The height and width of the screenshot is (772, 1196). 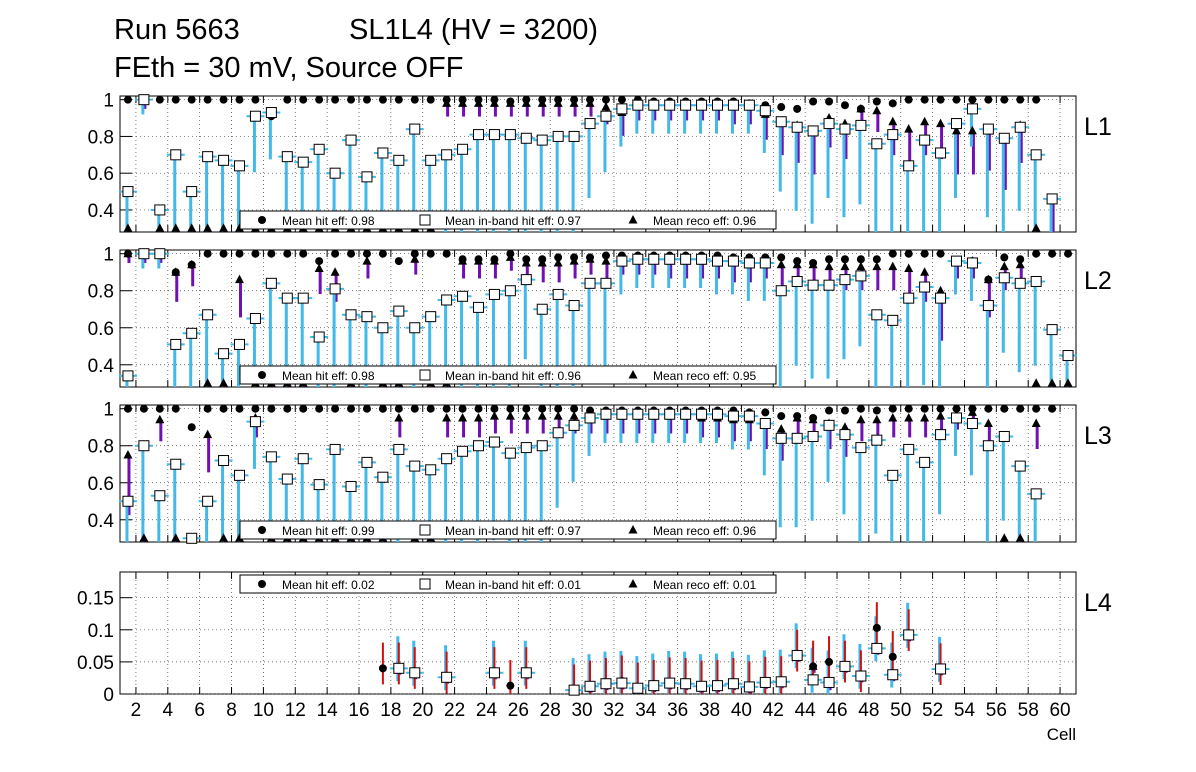 What do you see at coordinates (95, 663) in the screenshot?
I see `y-tick-label: 0.05` at bounding box center [95, 663].